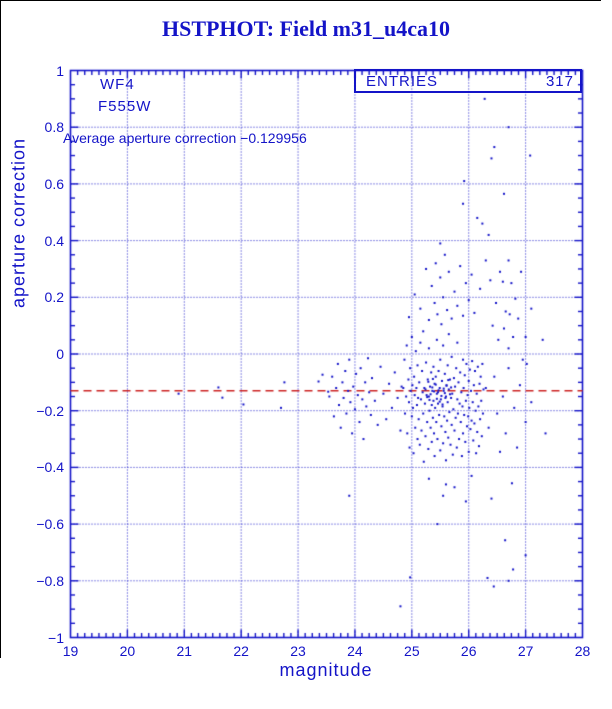 Image resolution: width=612 pixels, height=709 pixels. Describe the element at coordinates (54, 240) in the screenshot. I see `y-tick-label: 0.4` at that location.